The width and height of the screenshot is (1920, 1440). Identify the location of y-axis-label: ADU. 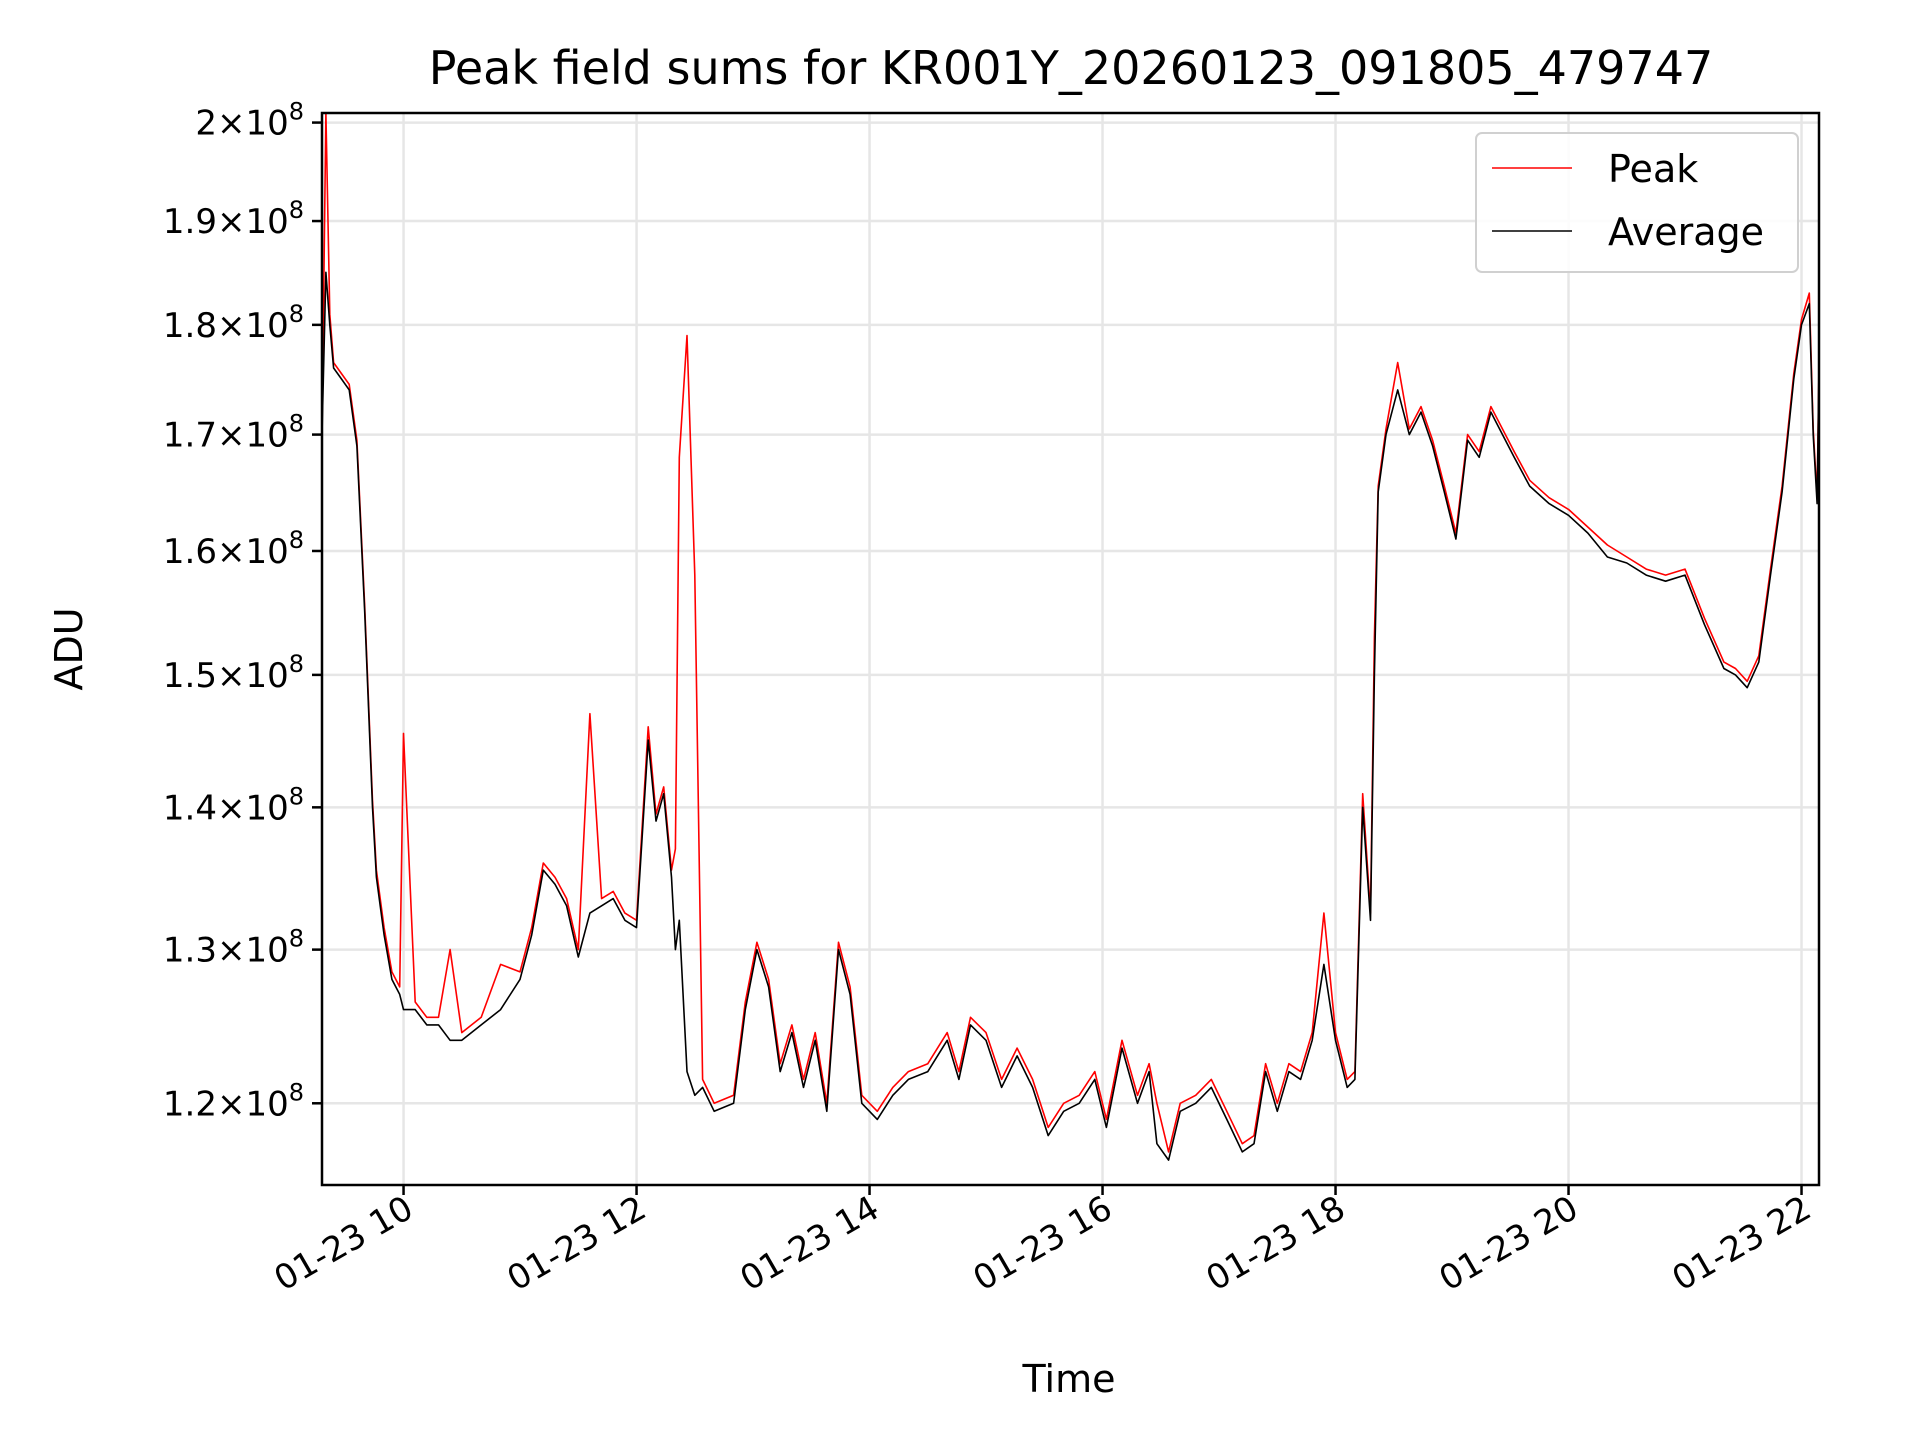
(69, 648).